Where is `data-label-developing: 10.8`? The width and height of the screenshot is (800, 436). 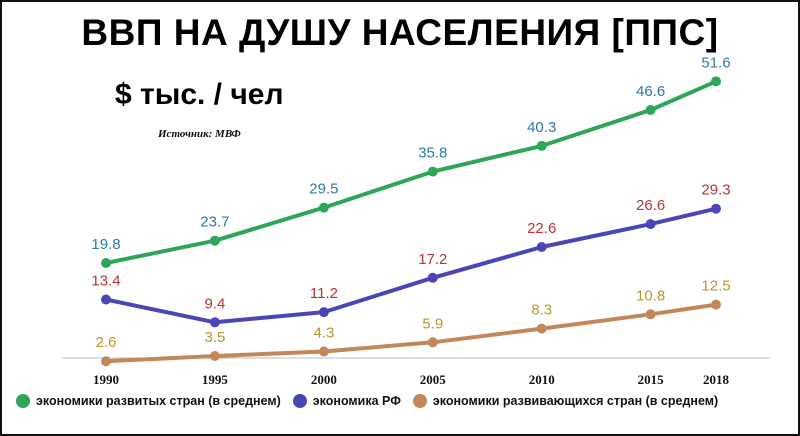 data-label-developing: 10.8 is located at coordinates (650, 295).